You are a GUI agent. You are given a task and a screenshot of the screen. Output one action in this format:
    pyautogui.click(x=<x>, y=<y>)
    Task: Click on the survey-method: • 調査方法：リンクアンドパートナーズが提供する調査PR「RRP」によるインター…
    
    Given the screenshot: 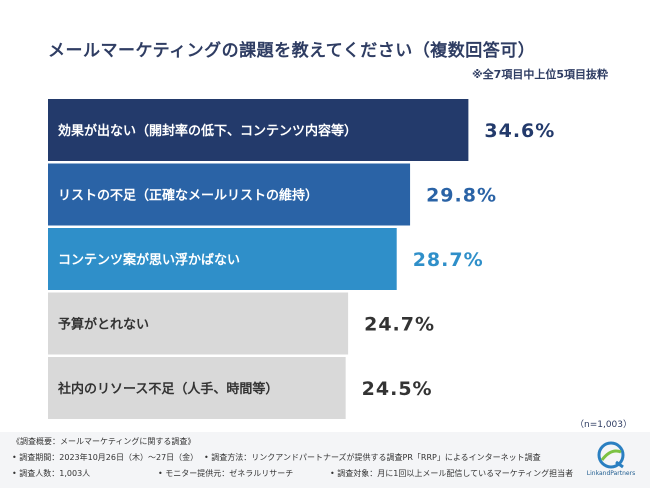 What is the action you would take?
    pyautogui.click(x=372, y=457)
    